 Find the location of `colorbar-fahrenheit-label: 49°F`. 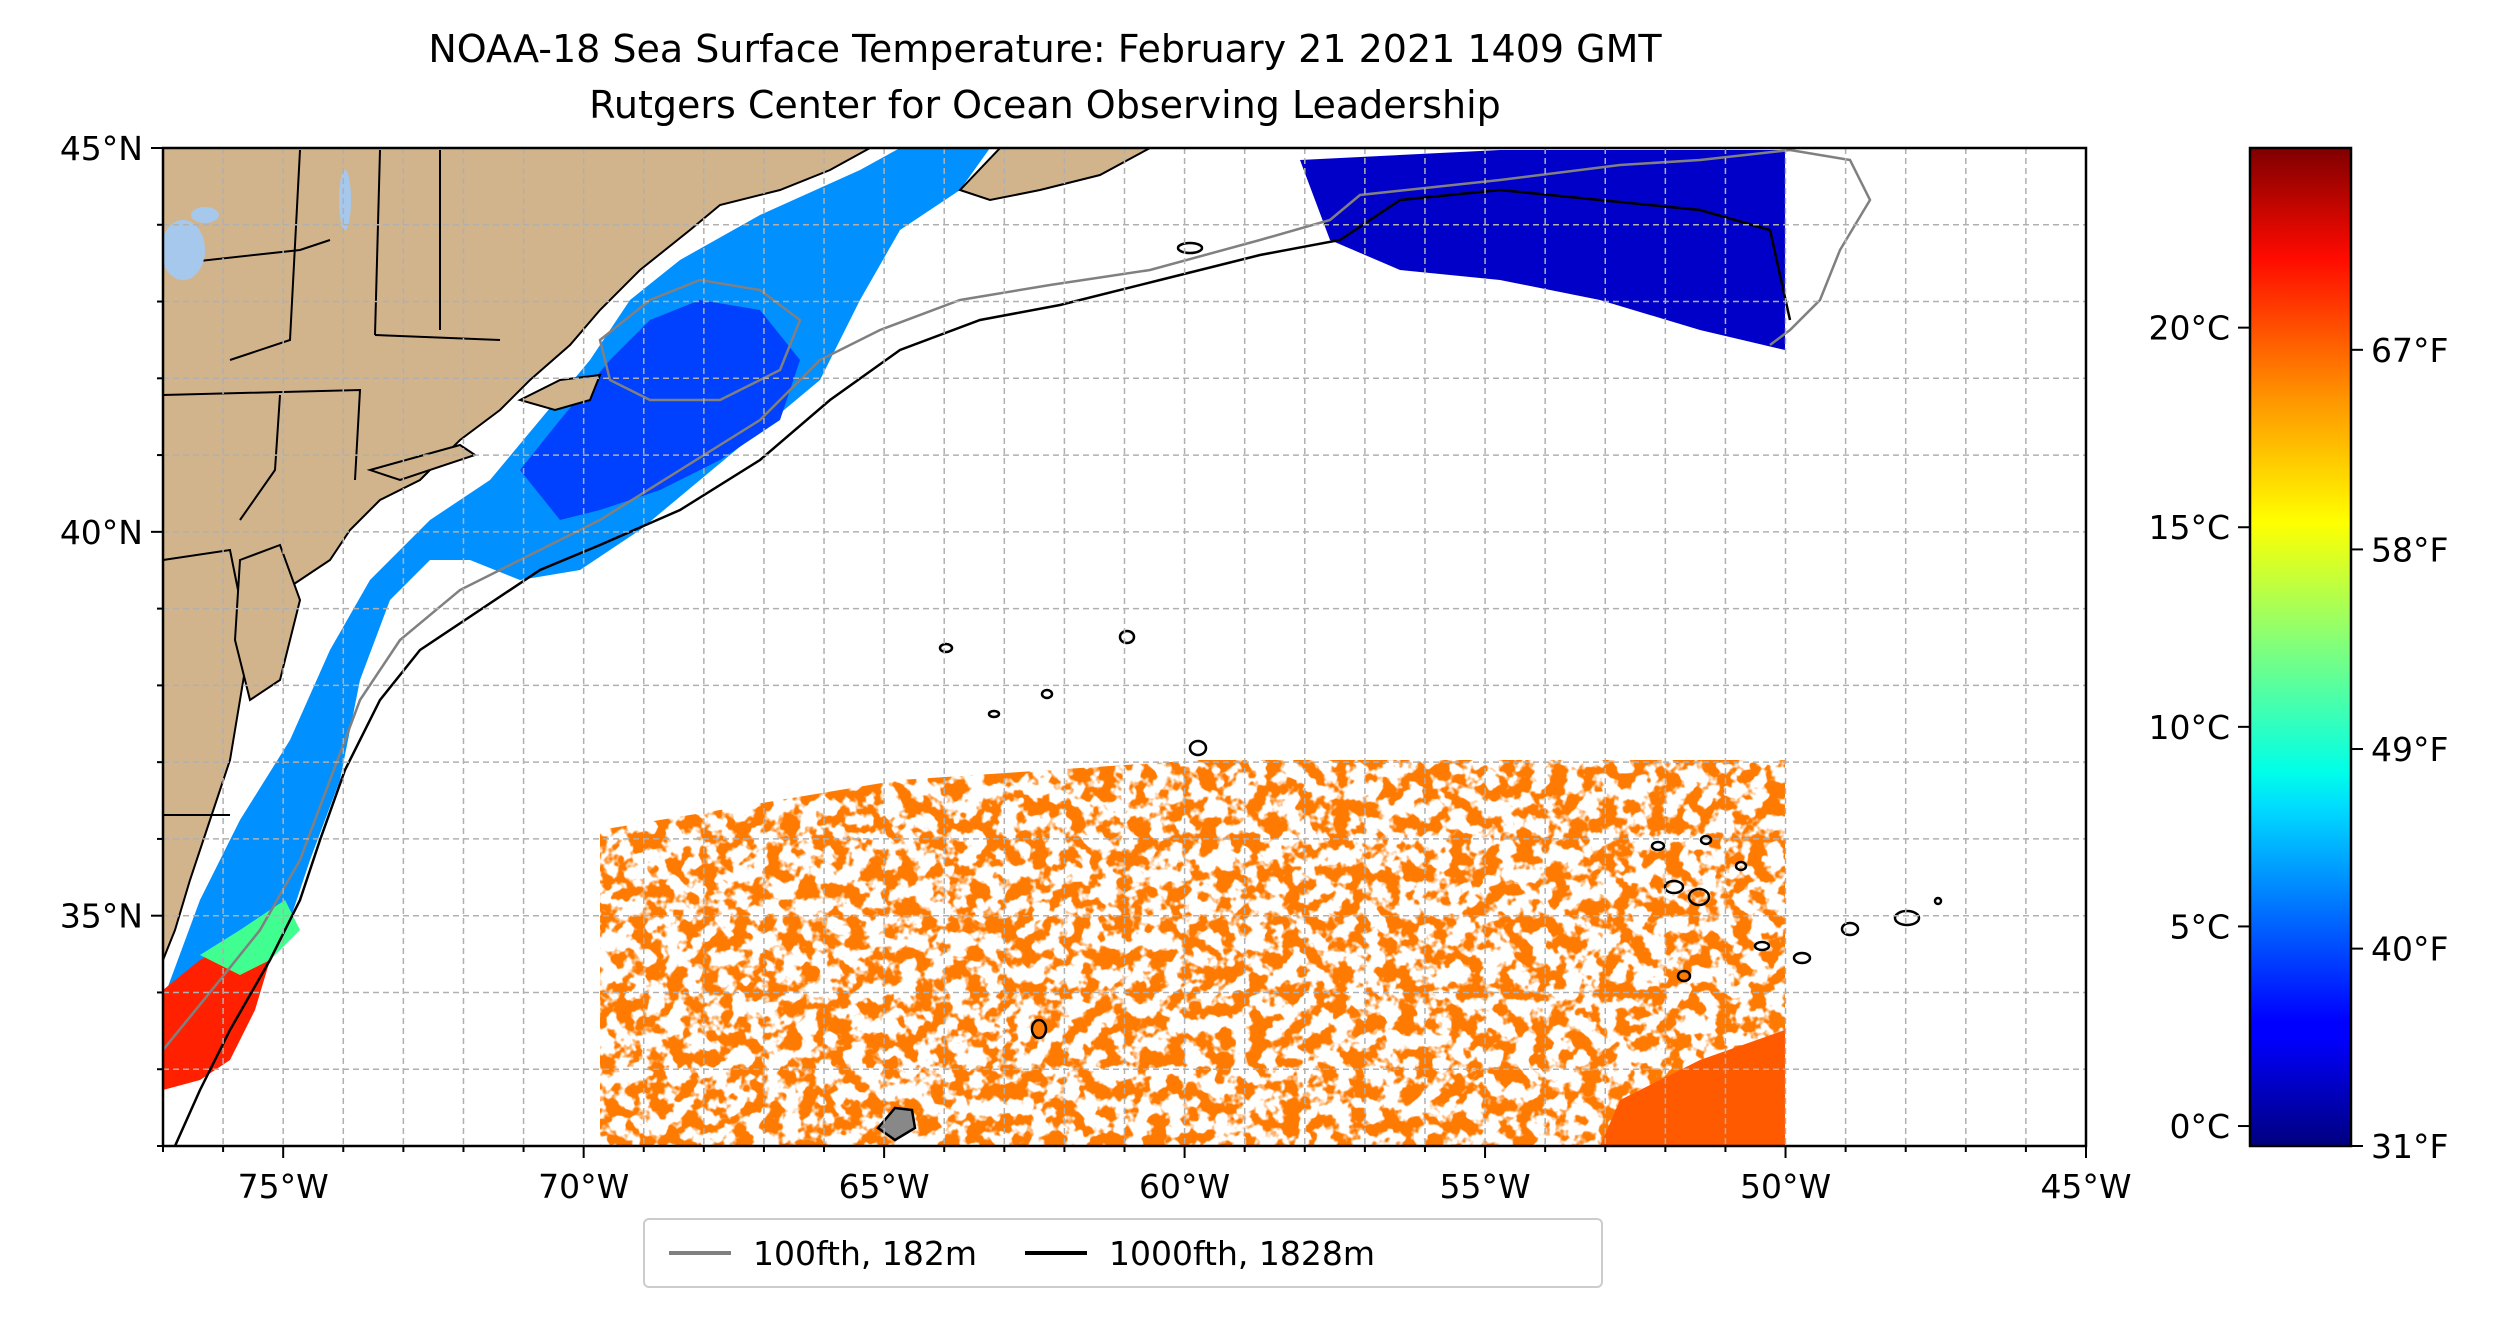

colorbar-fahrenheit-label: 49°F is located at coordinates (2409, 749).